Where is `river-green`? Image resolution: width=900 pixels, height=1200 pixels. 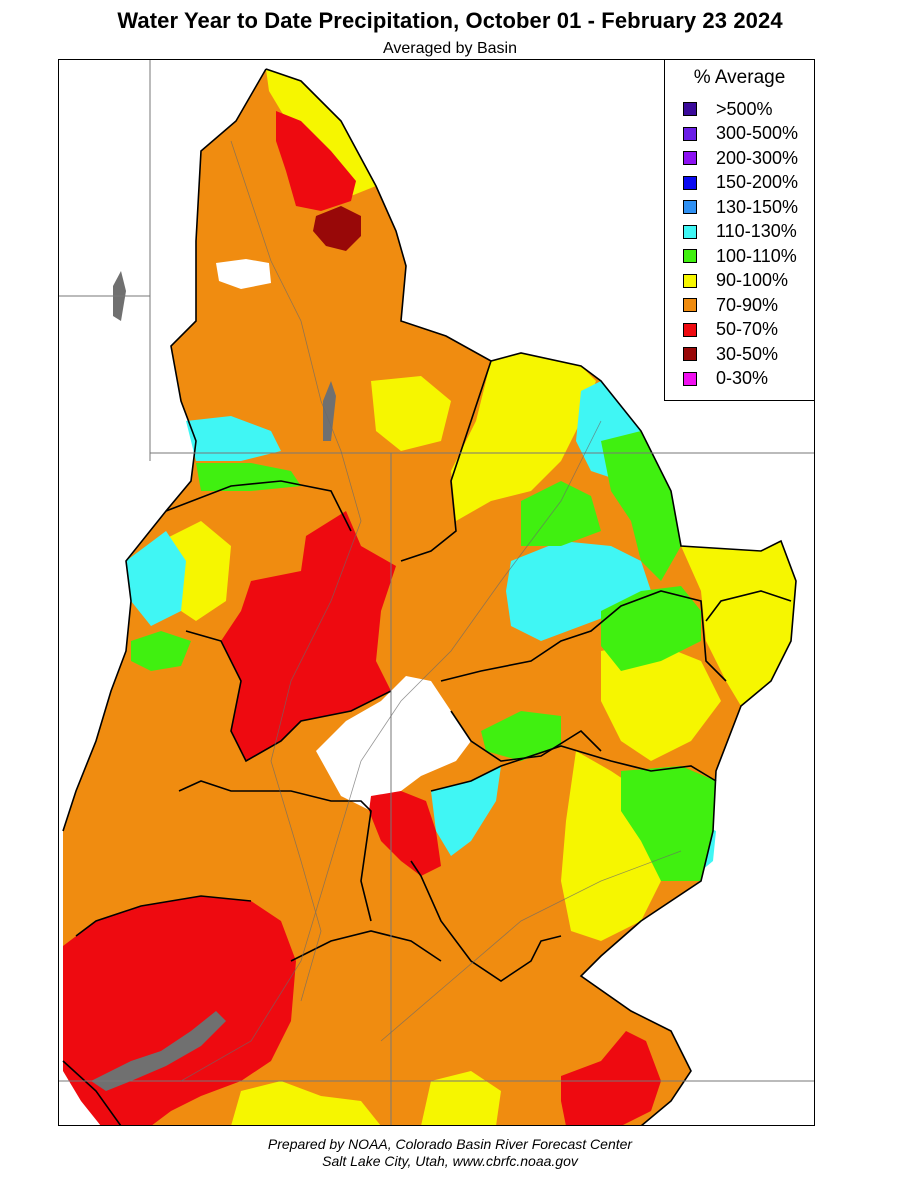 river-green is located at coordinates (296, 571).